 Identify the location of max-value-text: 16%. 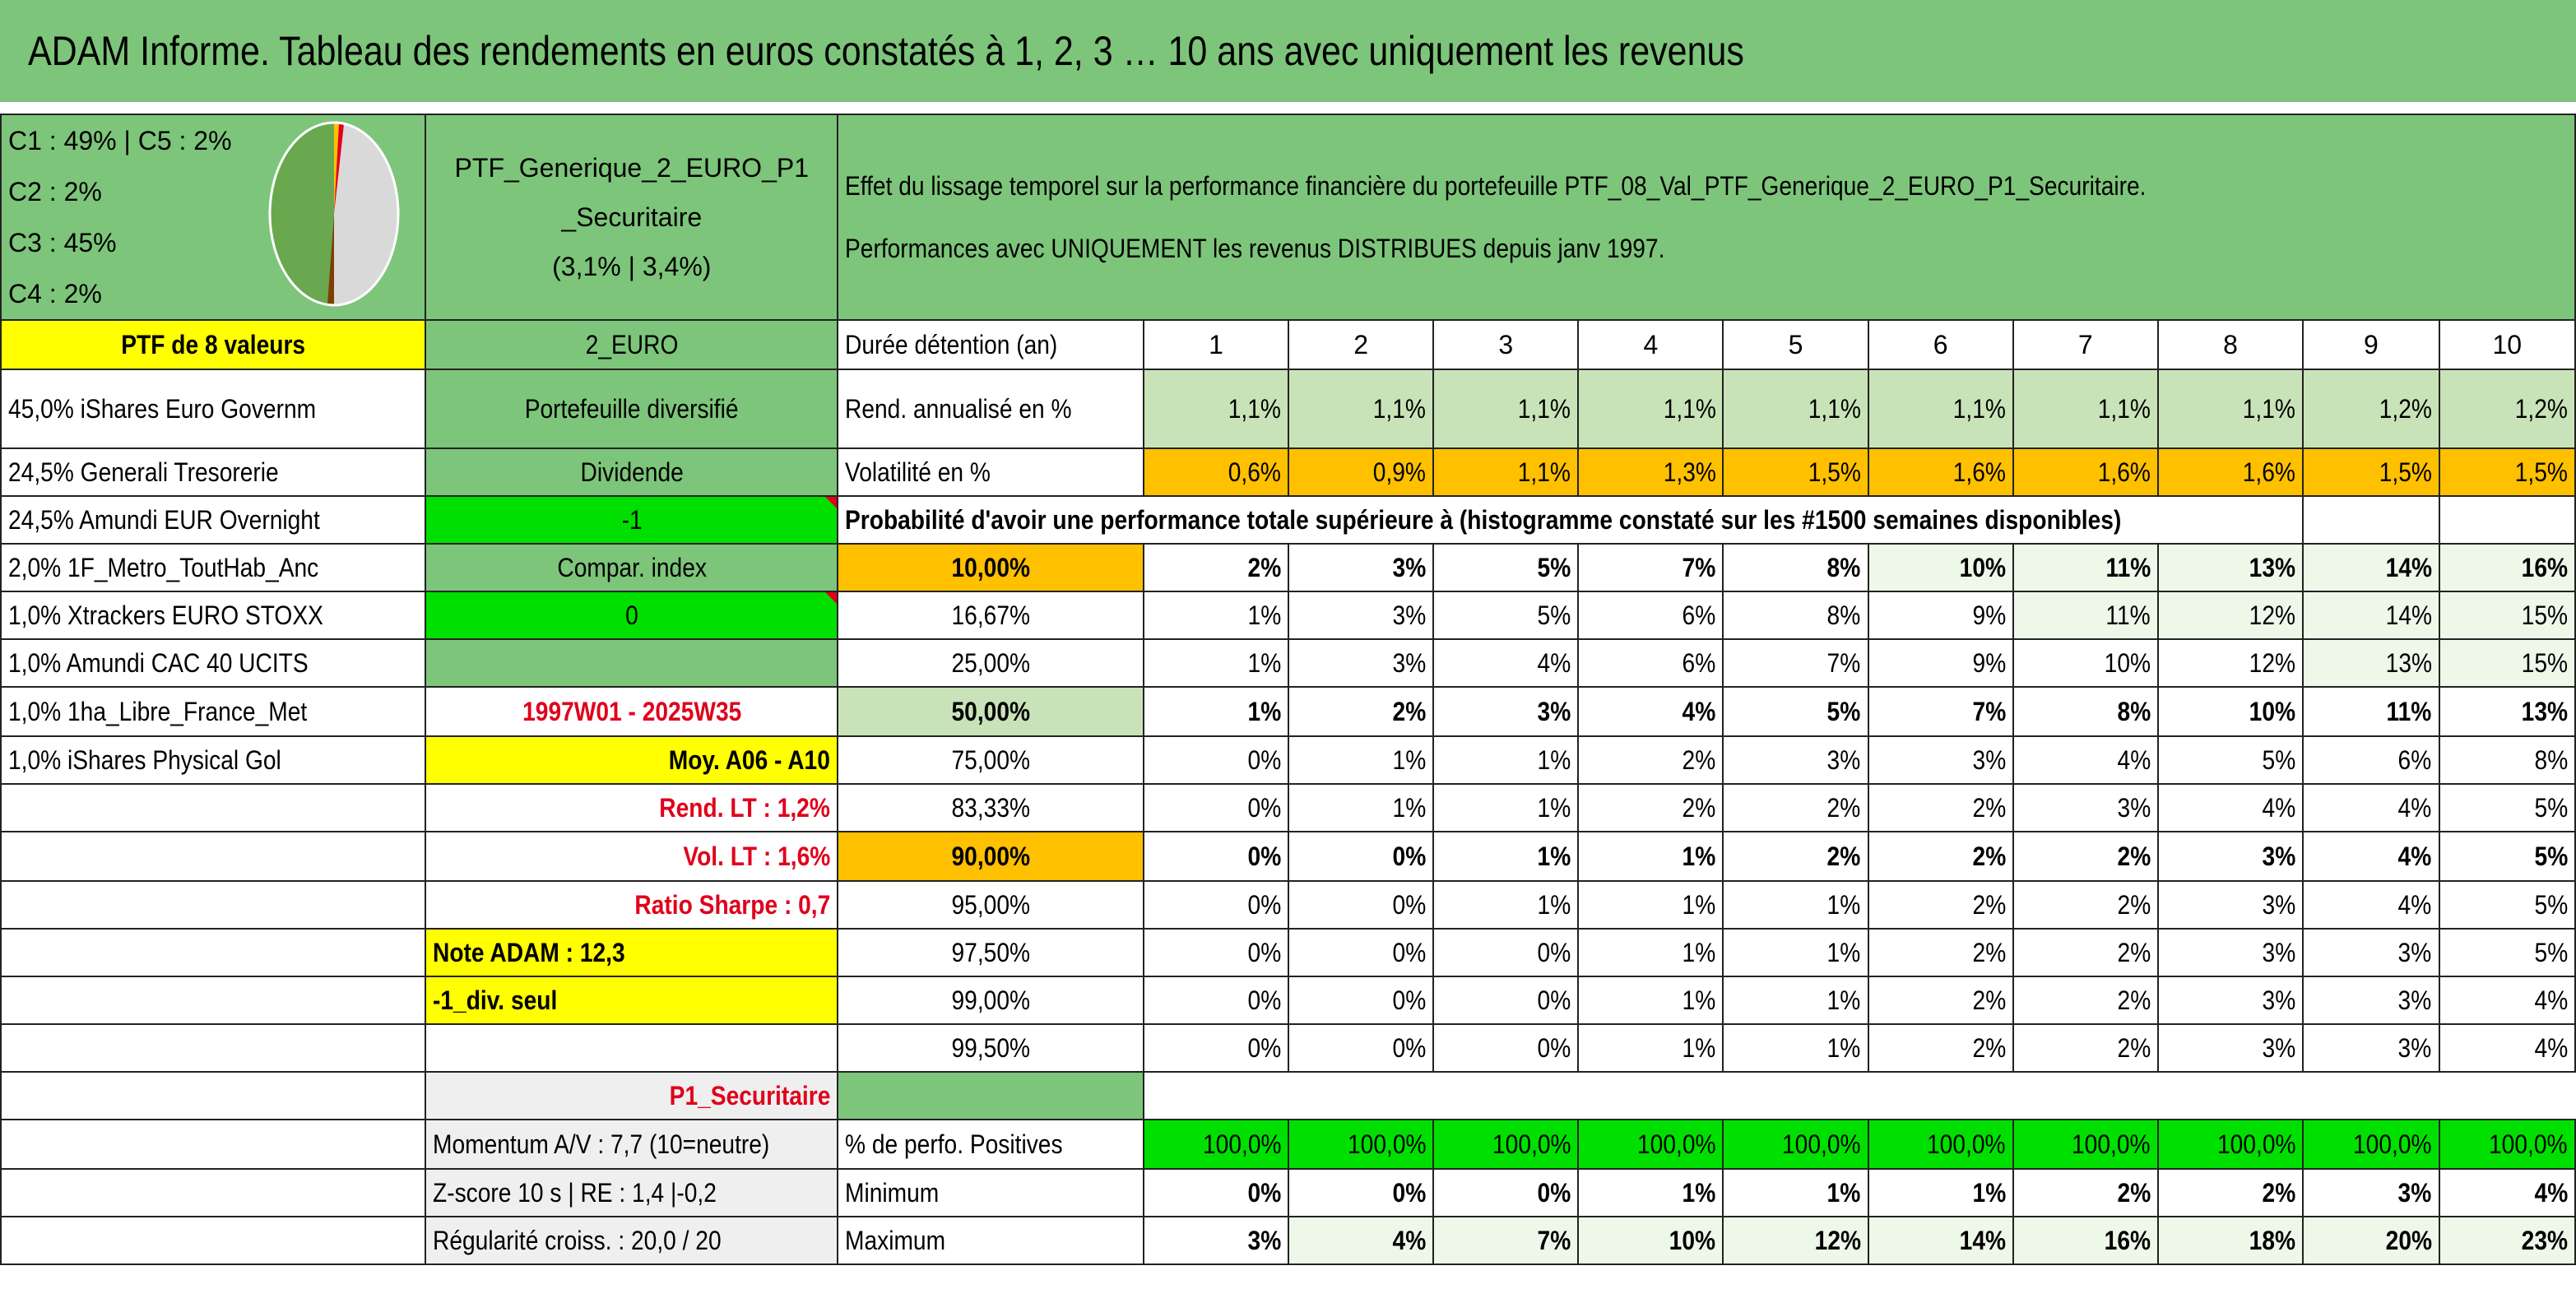
(2127, 1240).